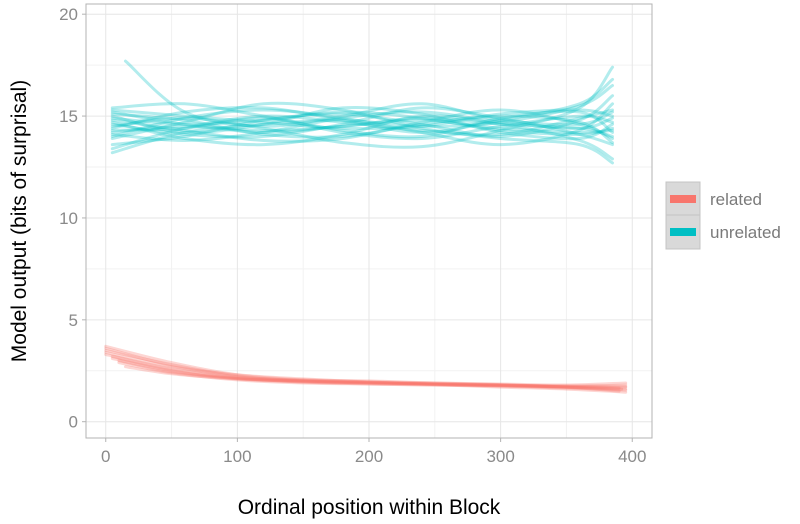 The height and width of the screenshot is (524, 800). What do you see at coordinates (369, 456) in the screenshot?
I see `x-tick-label: 200` at bounding box center [369, 456].